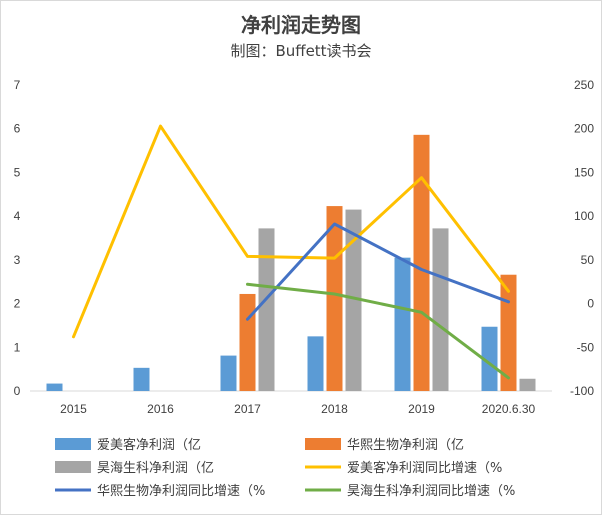  I want to click on bar-2-2020.6.30, so click(508, 332).